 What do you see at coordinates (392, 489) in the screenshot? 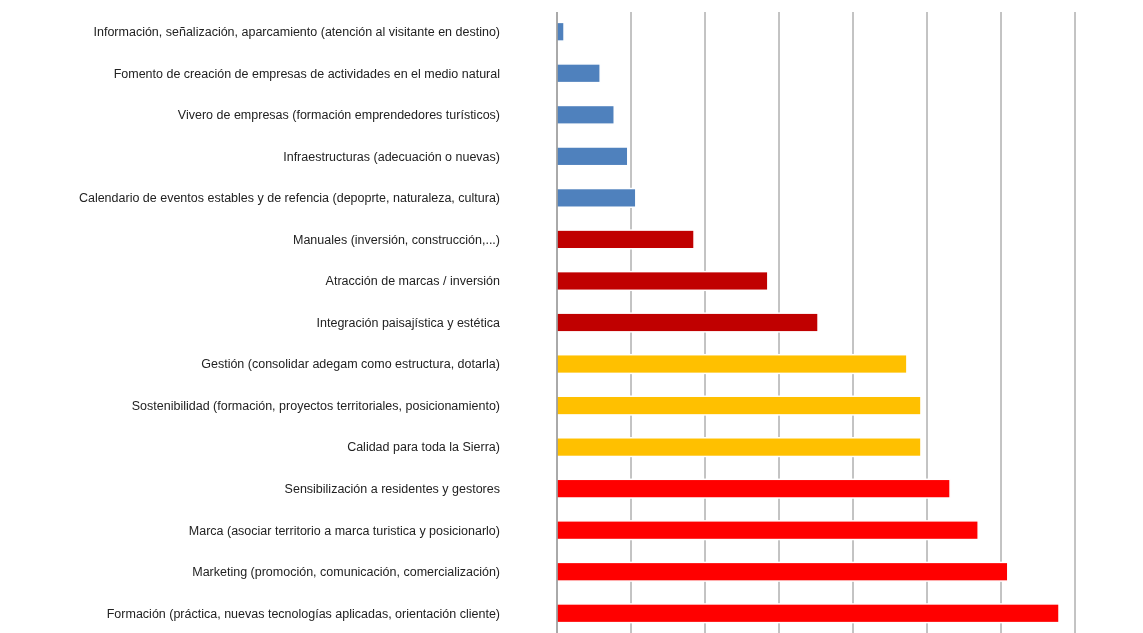
I see `y-tick-label: Sensibilización a residentes y gestores` at bounding box center [392, 489].